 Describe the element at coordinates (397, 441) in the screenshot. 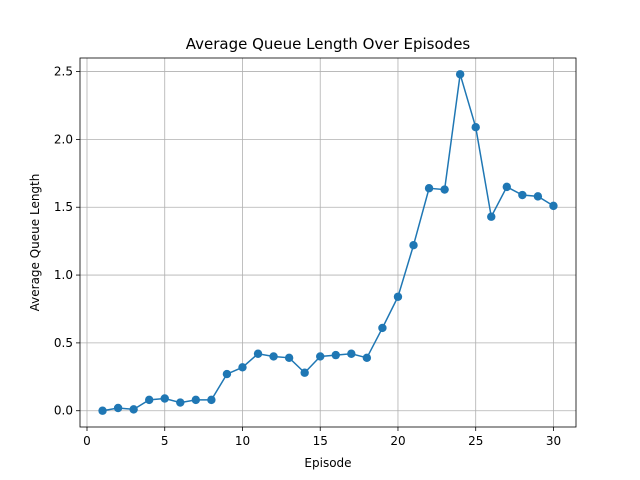

I see `x-tick-label: 20` at that location.